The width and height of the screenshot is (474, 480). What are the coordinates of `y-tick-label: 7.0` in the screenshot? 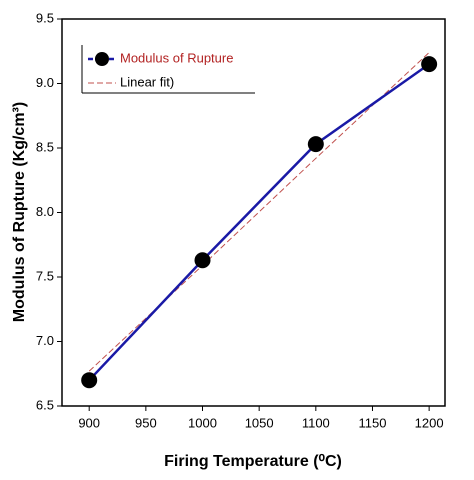 It's located at (45, 340).